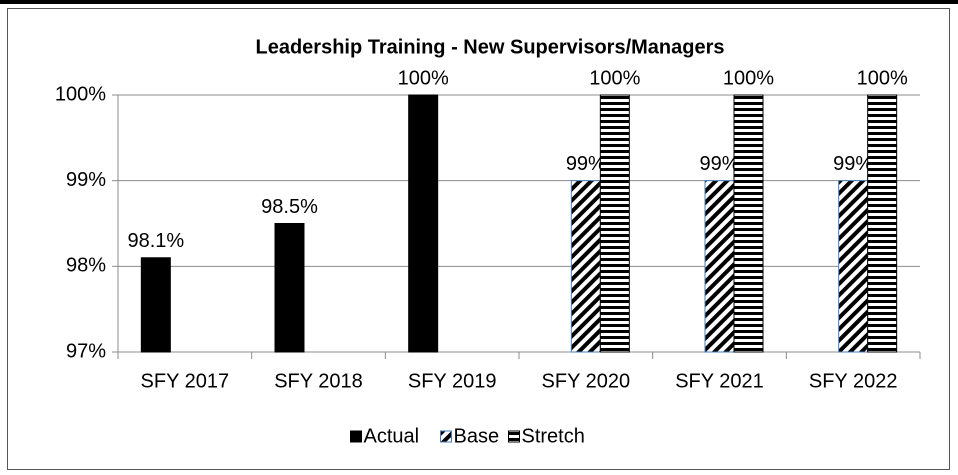  What do you see at coordinates (155, 241) in the screenshot?
I see `data-label: 98.1%` at bounding box center [155, 241].